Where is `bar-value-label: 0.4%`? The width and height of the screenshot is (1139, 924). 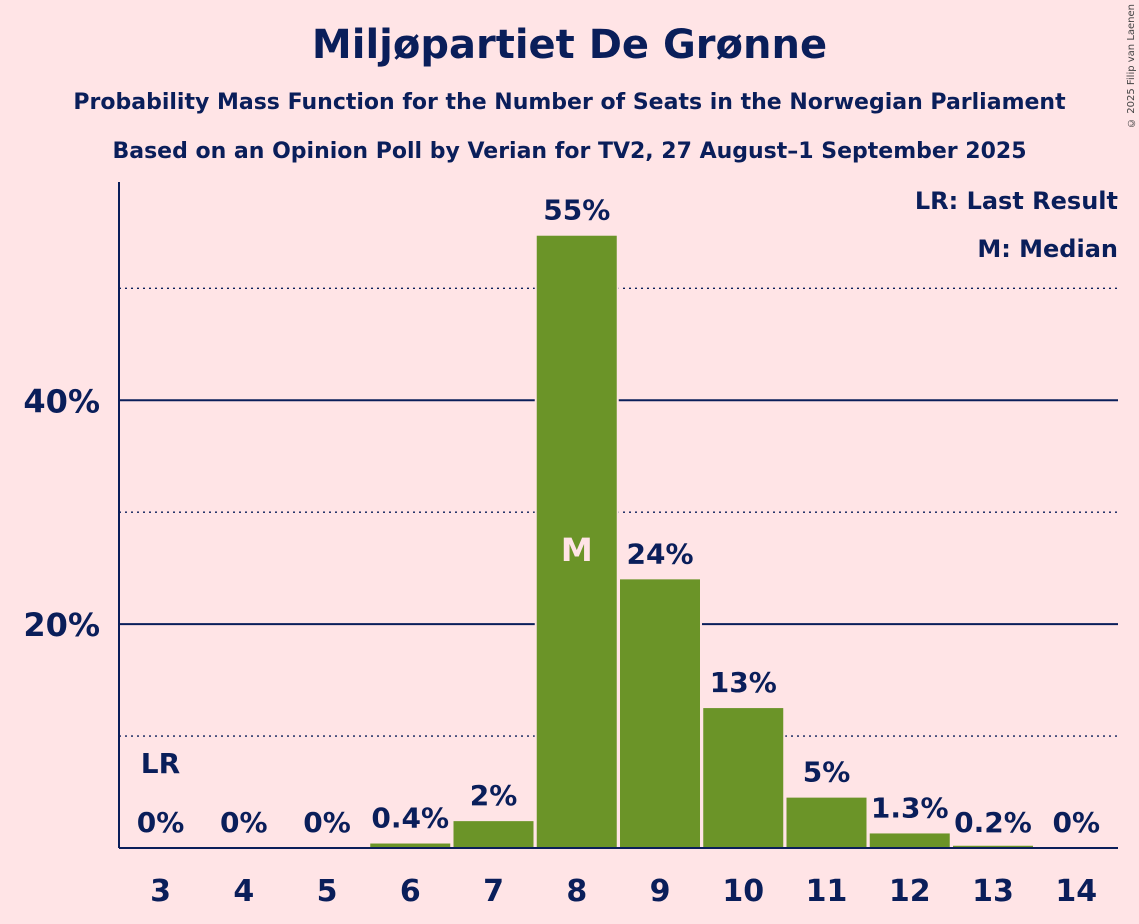 bar-value-label: 0.4% is located at coordinates (410, 818).